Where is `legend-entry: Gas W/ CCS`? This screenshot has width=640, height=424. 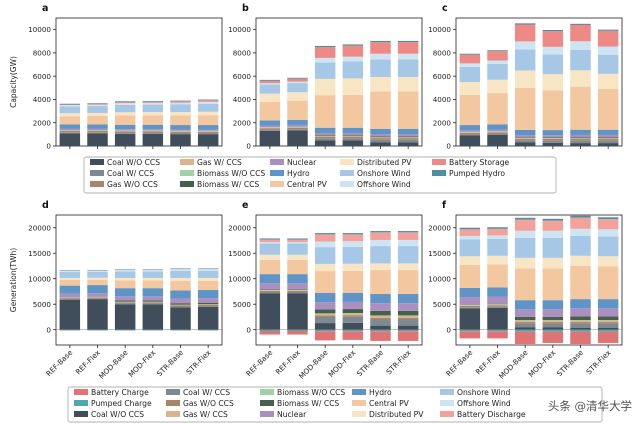
legend-entry: Gas W/ CCS is located at coordinates (197, 414).